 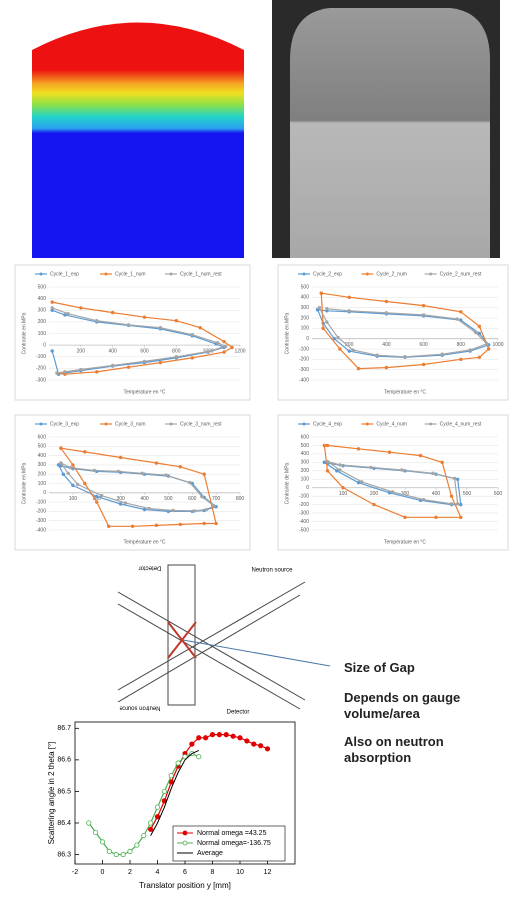 What do you see at coordinates (327, 274) in the screenshot?
I see `legend-label: Cycle_2_exp` at bounding box center [327, 274].